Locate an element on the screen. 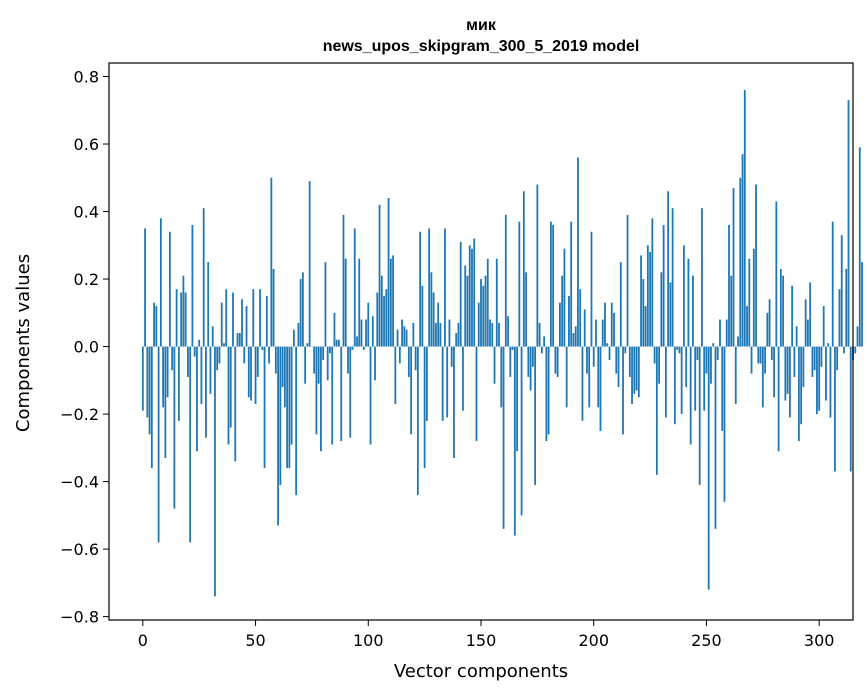 This screenshot has width=867, height=696. x-axis-ticks: 0 50 100 150 200 250 300 is located at coordinates (486, 635).